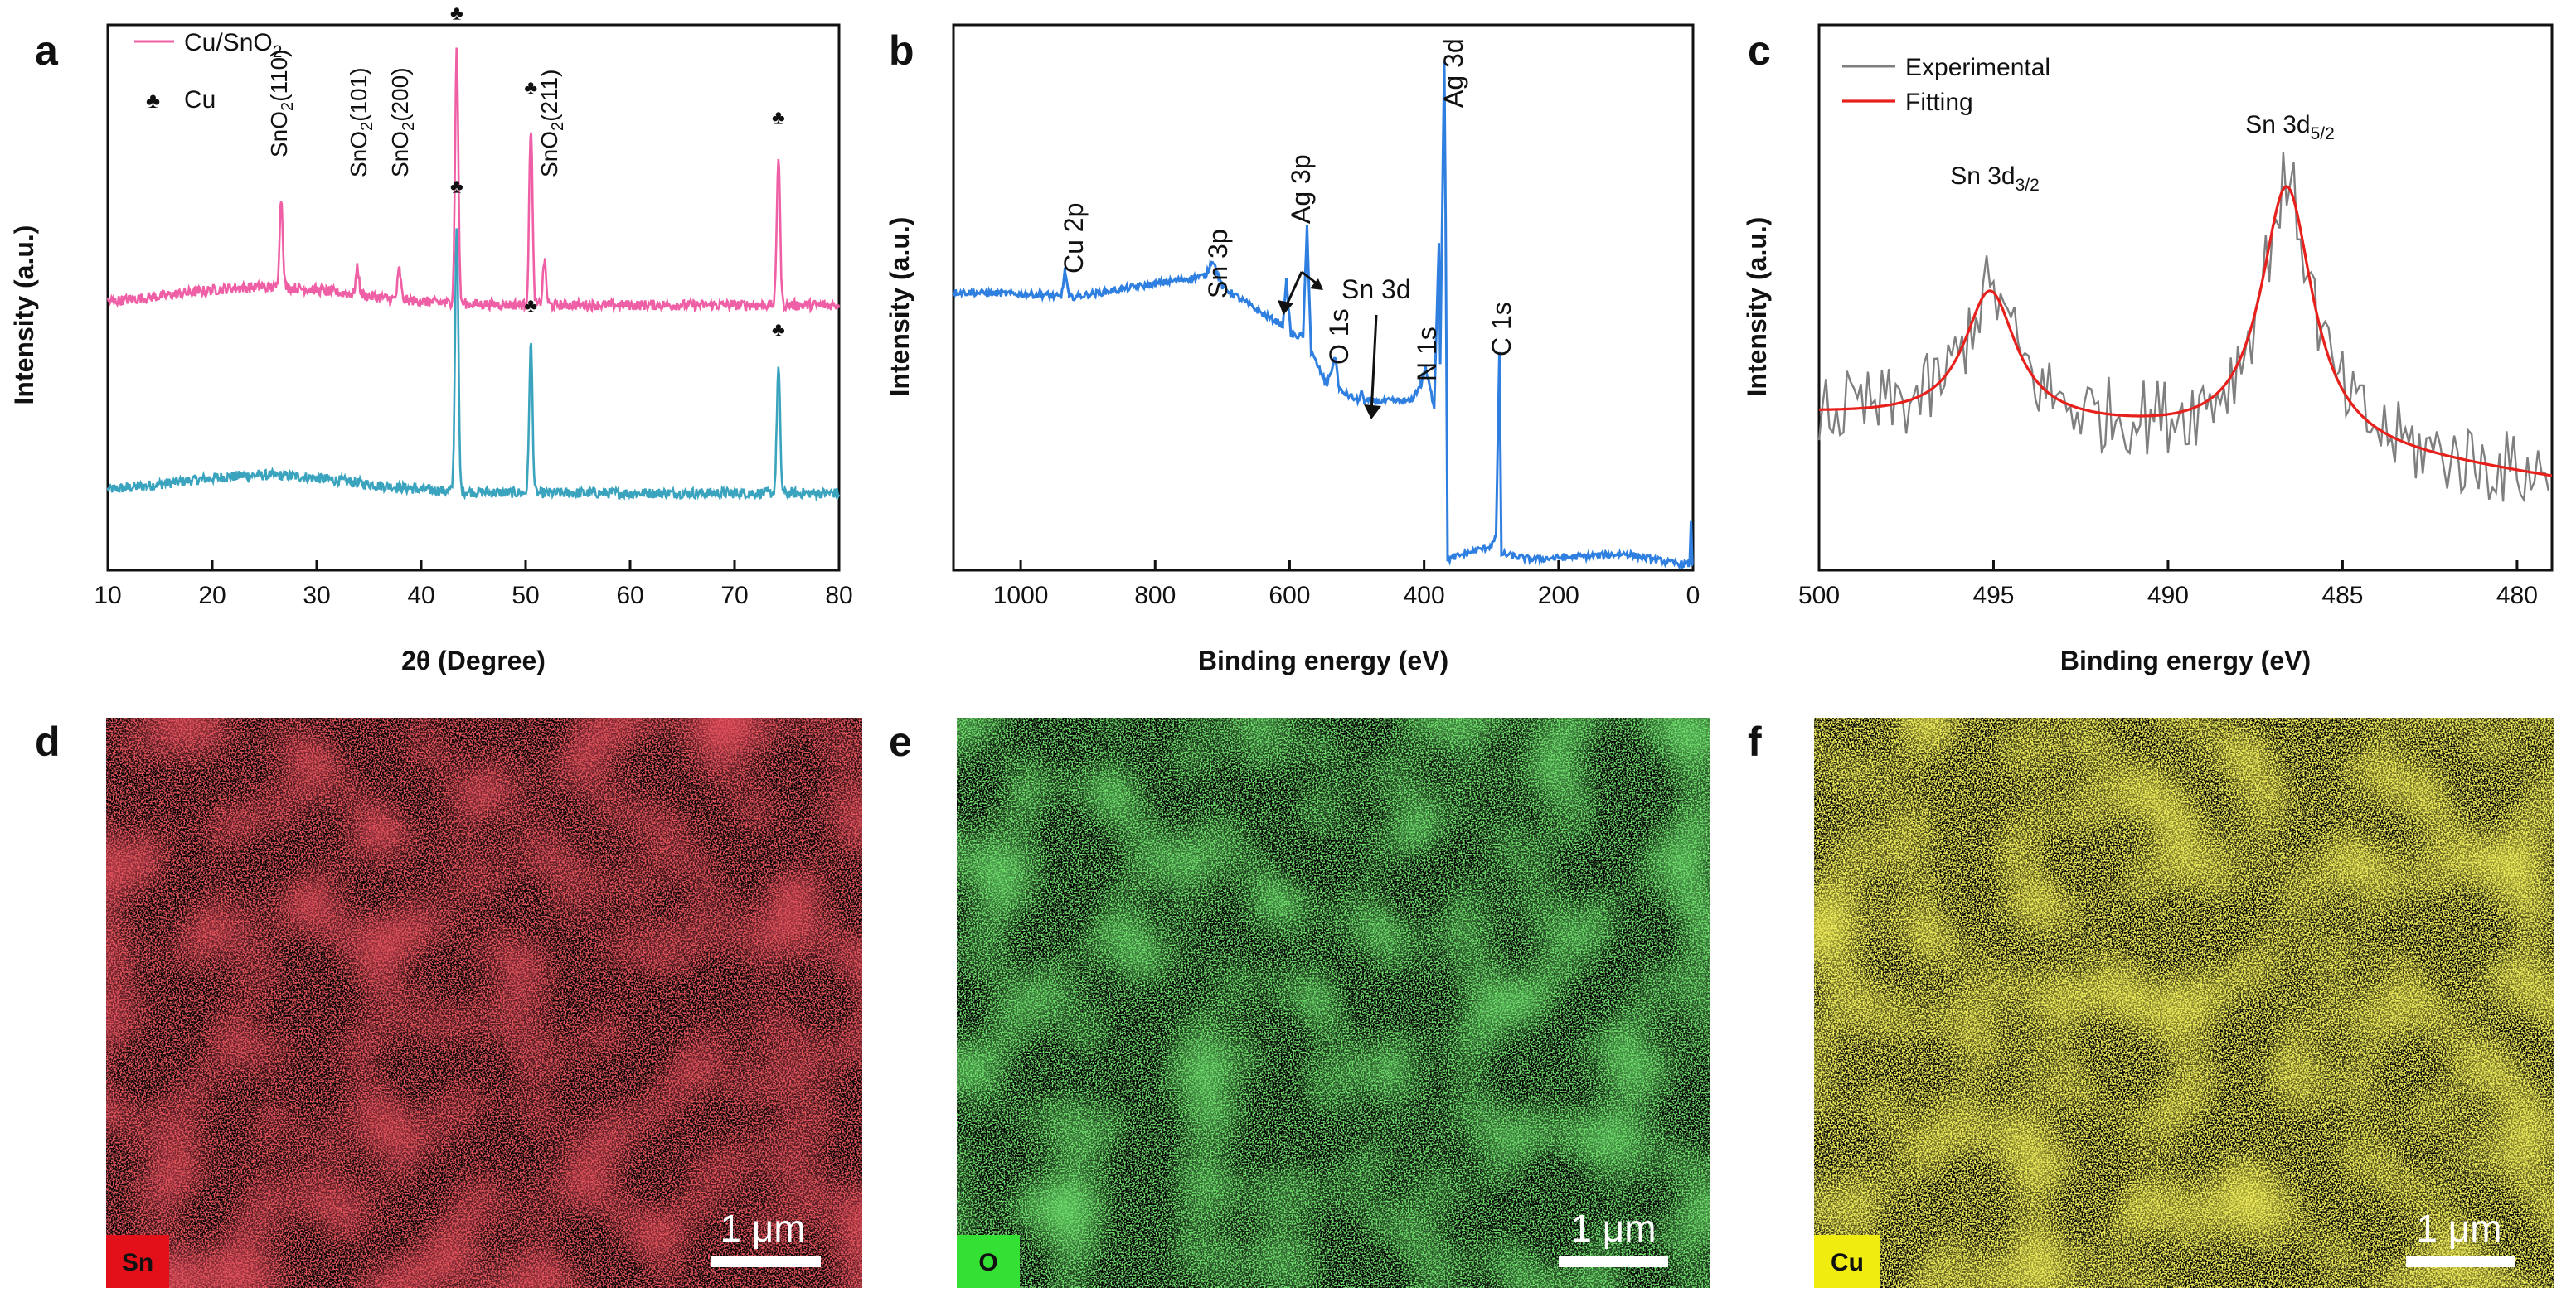  I want to click on legend-c: Experimental Fitting, so click(1946, 85).